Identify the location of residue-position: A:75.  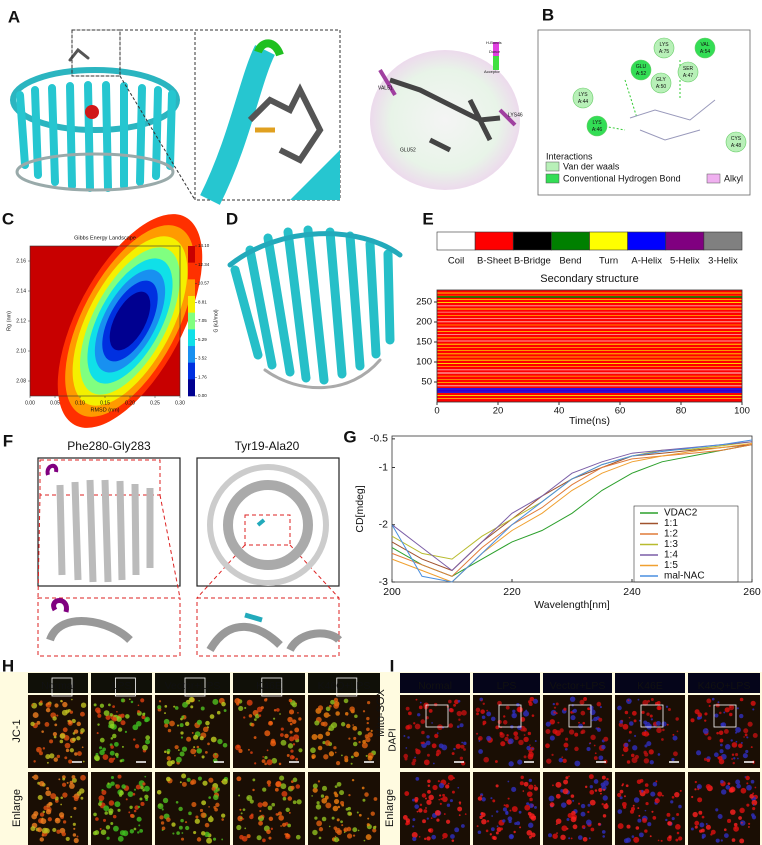
(664, 52).